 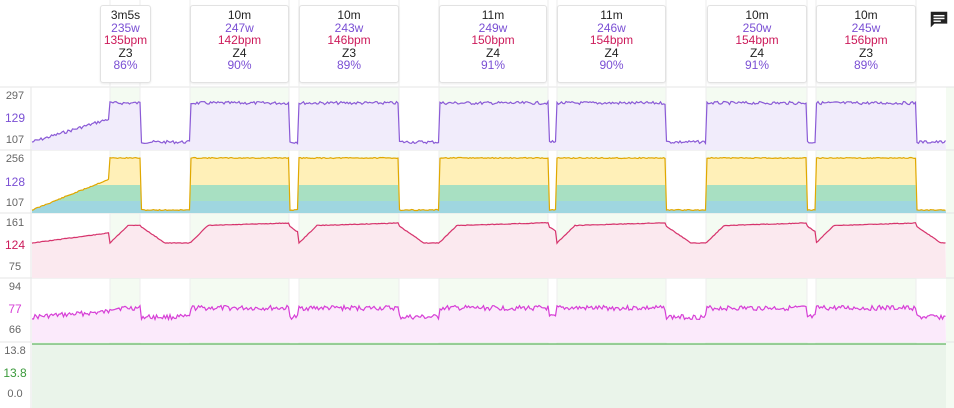 What do you see at coordinates (489, 207) in the screenshot?
I see `wbal-blue-area` at bounding box center [489, 207].